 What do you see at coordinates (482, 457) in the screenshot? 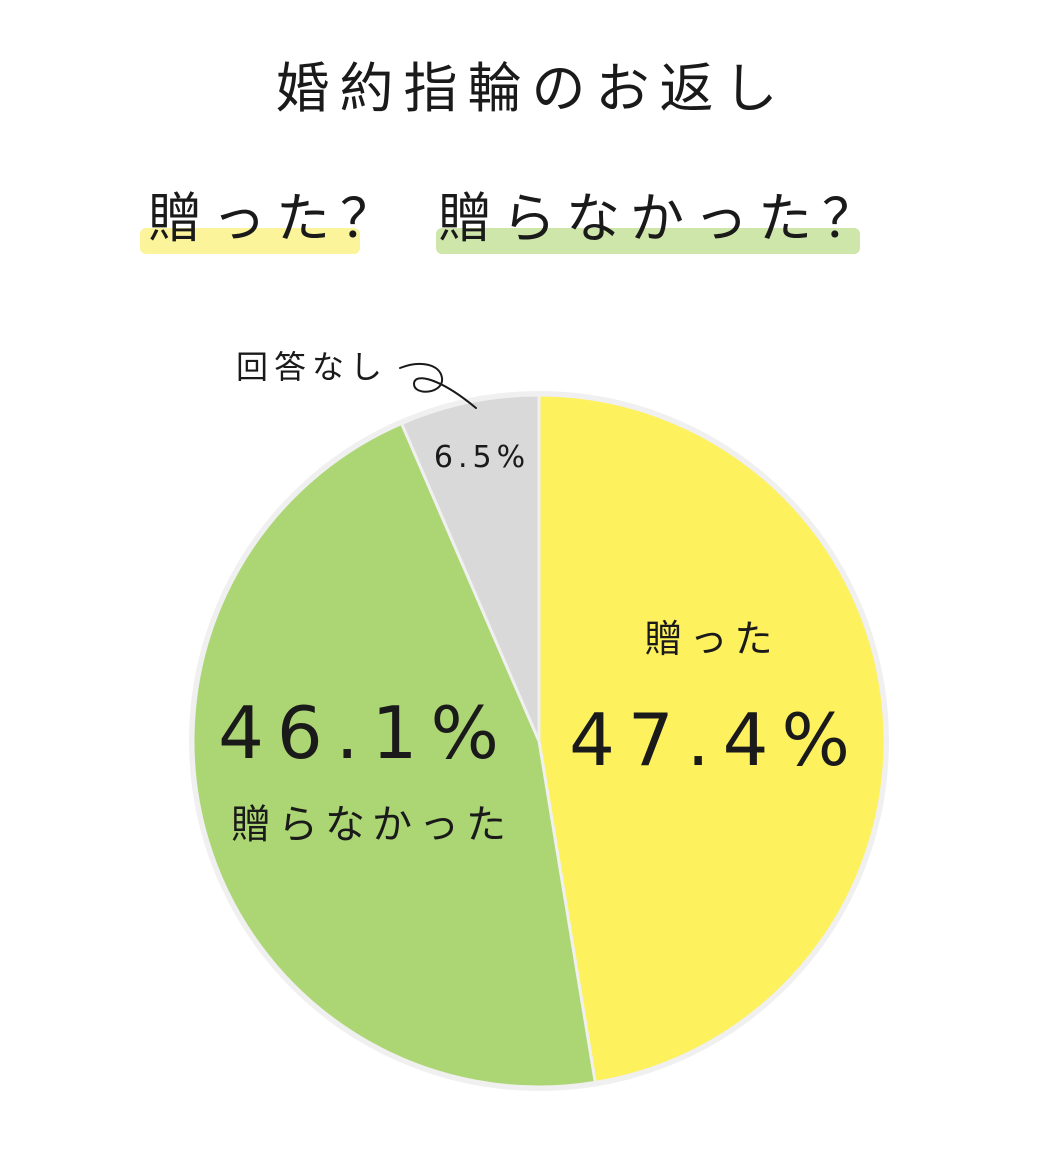
I see `label-no-answer-value: 6.5%` at bounding box center [482, 457].